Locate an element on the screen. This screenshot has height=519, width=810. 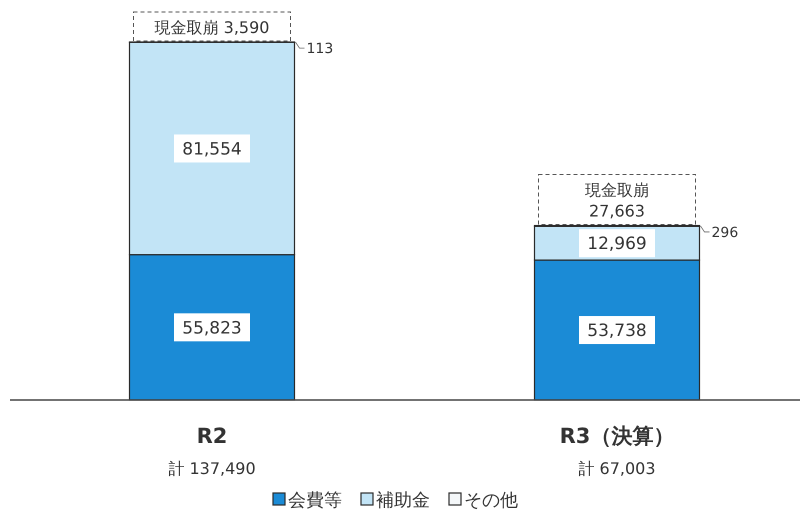
data-label: 81,554 is located at coordinates (212, 149).